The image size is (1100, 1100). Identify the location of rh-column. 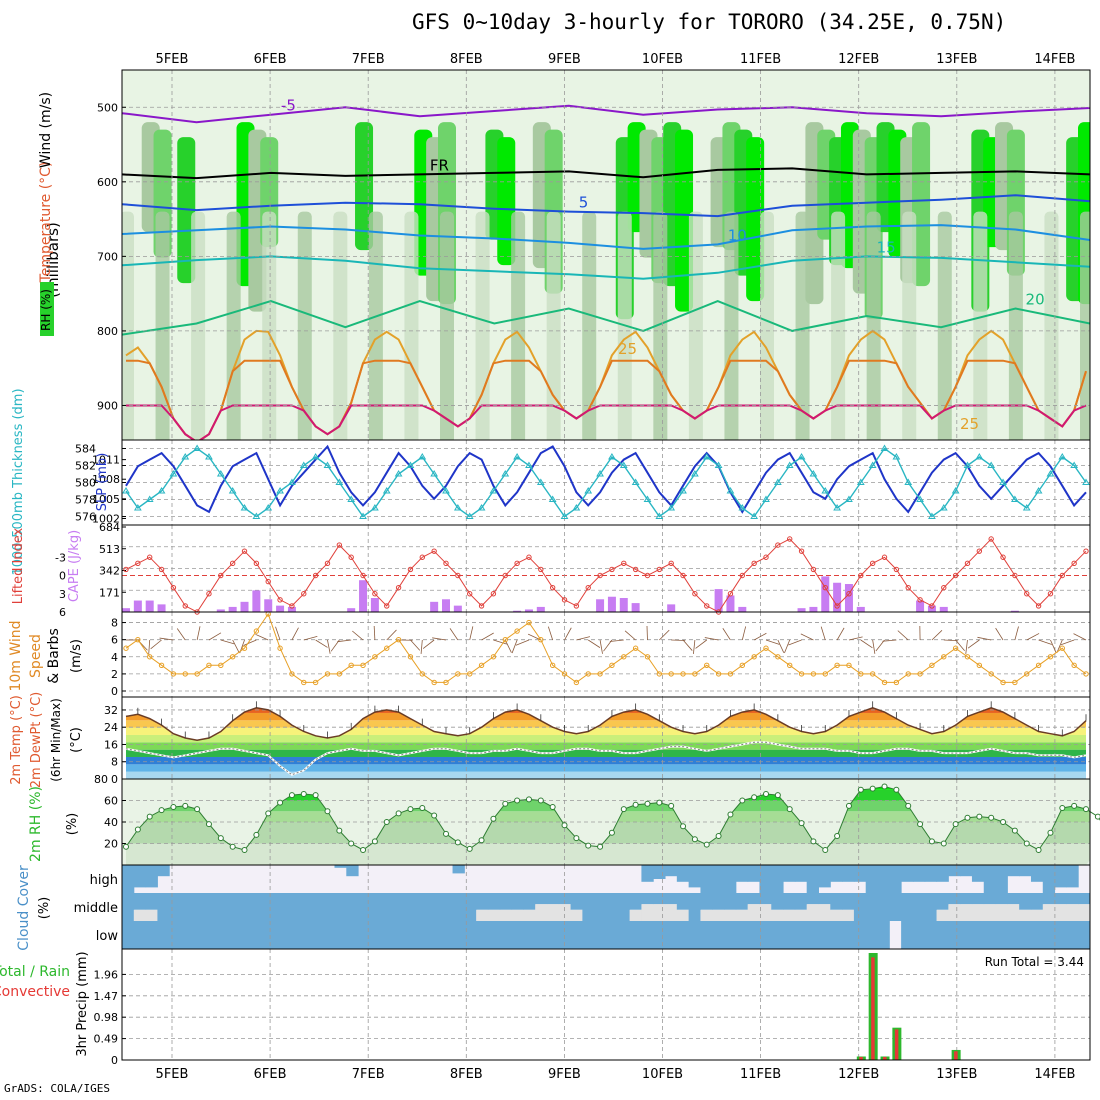
(233, 325).